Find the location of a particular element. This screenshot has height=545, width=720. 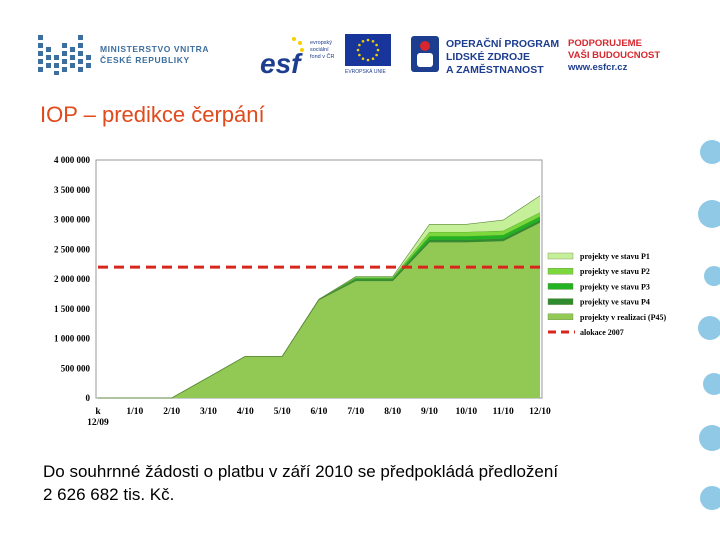

y-tick-label: 3 500 000 is located at coordinates (72, 190).